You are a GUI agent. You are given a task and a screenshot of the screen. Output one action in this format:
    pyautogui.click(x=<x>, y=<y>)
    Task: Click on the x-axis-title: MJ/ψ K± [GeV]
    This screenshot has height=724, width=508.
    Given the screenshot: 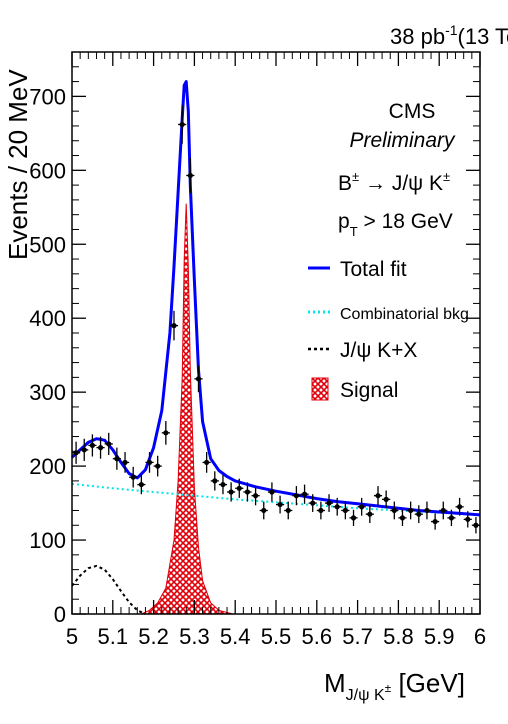 What is the action you would take?
    pyautogui.click(x=394, y=686)
    